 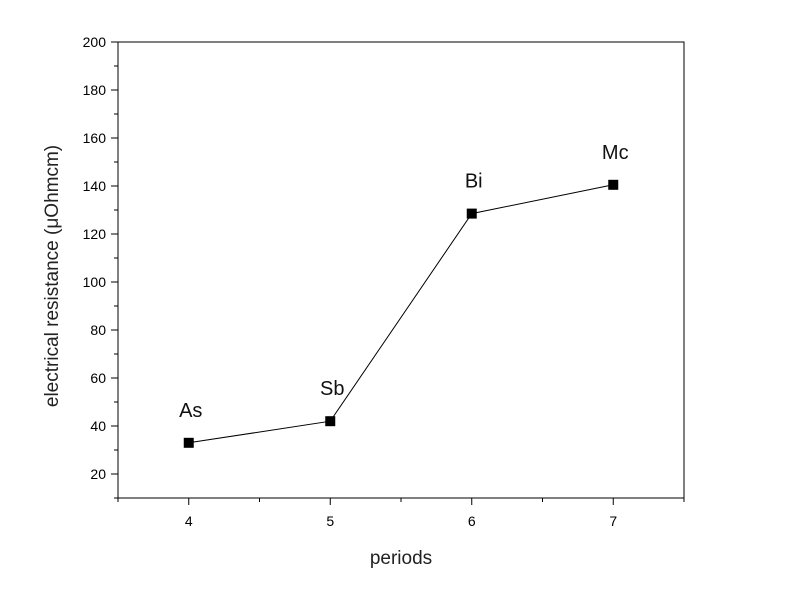 What do you see at coordinates (401, 558) in the screenshot?
I see `x-axis-title: periods` at bounding box center [401, 558].